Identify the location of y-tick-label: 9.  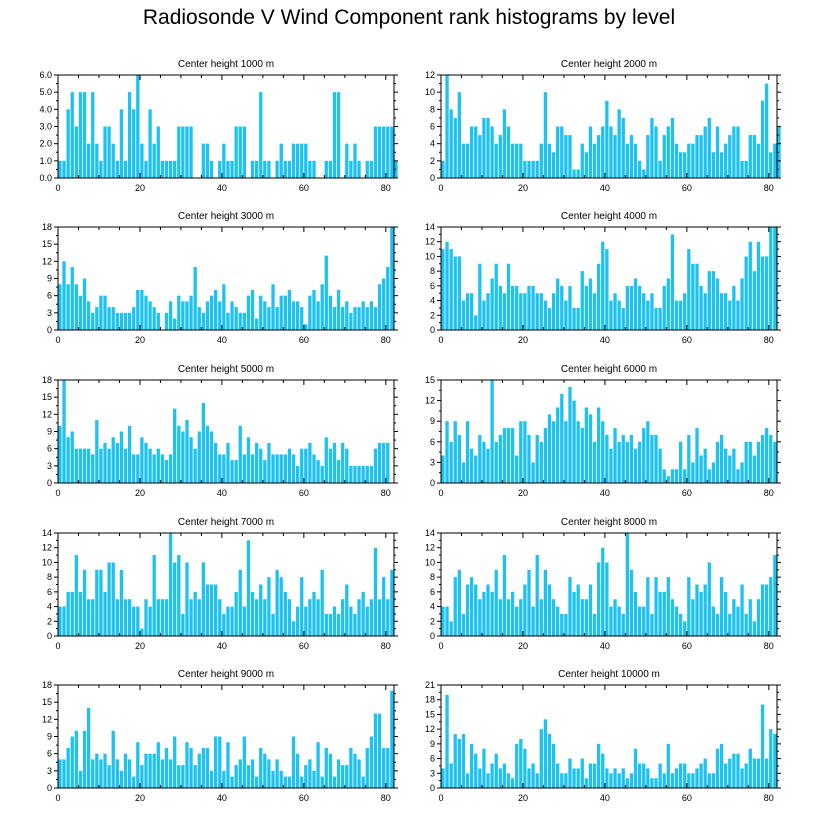
(49, 279).